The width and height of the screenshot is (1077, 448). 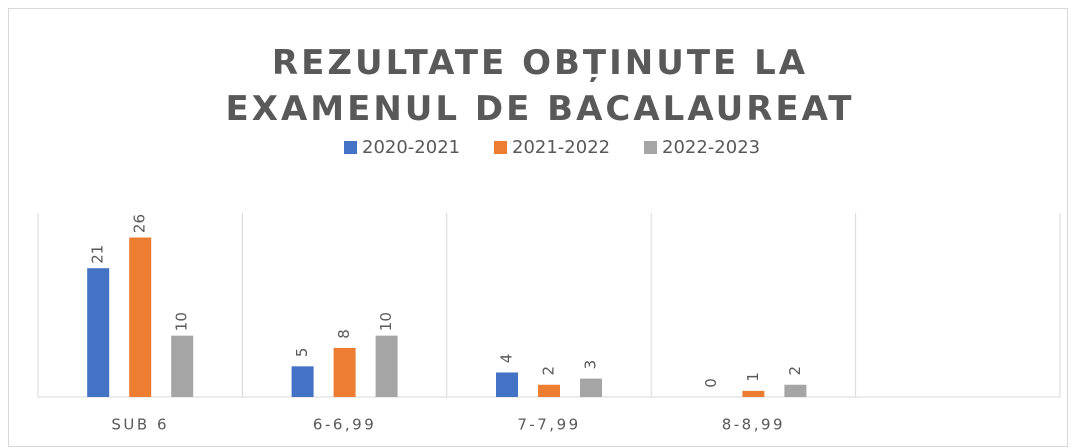 What do you see at coordinates (591, 365) in the screenshot?
I see `data-label: 3` at bounding box center [591, 365].